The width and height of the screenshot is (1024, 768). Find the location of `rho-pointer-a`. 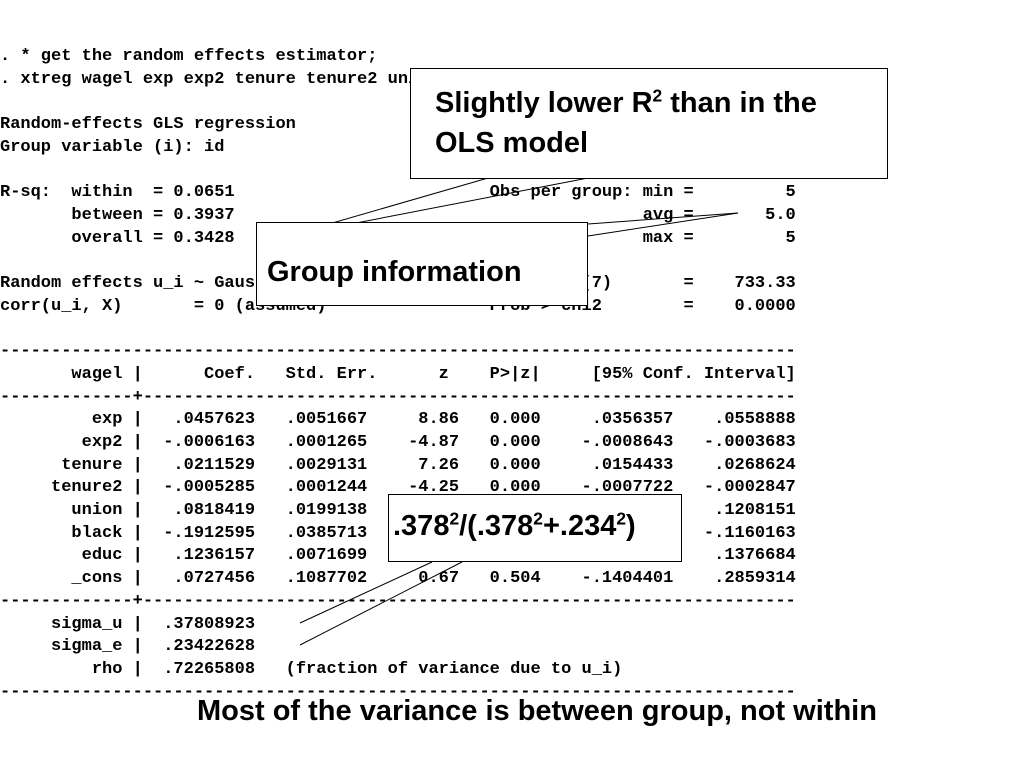

rho-pointer-a is located at coordinates (366, 592).